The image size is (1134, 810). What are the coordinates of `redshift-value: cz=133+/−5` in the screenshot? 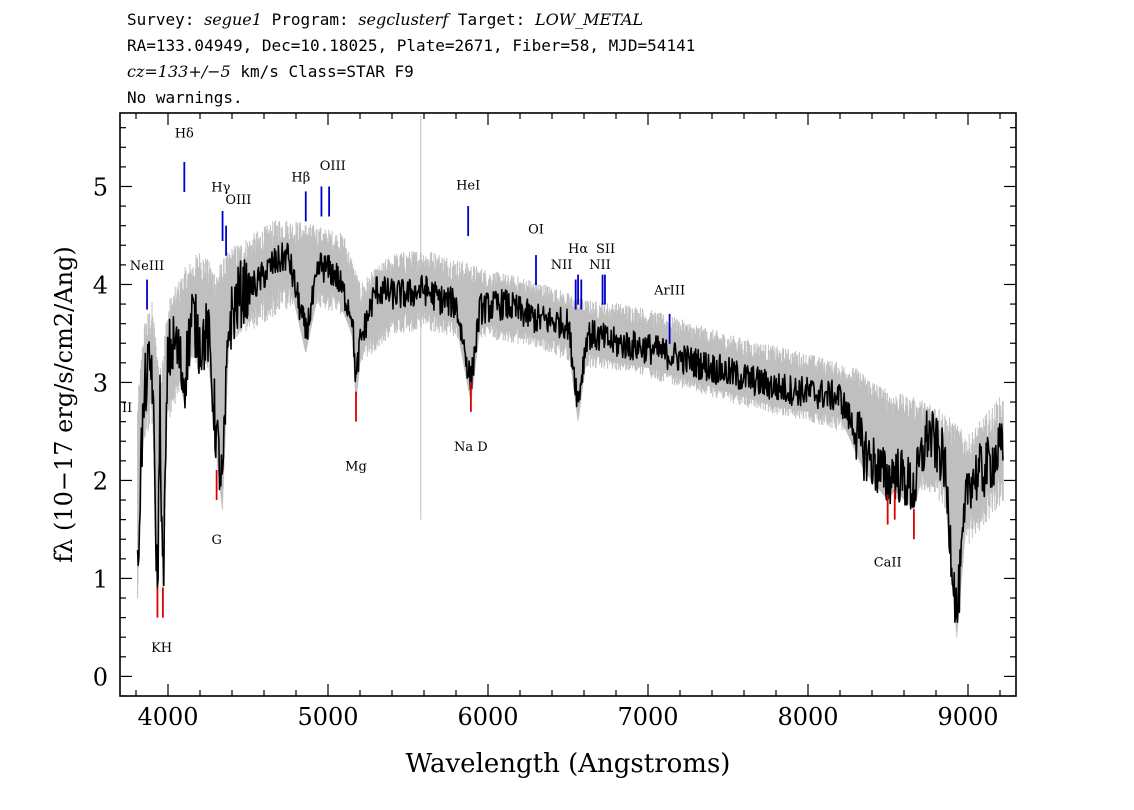 It's located at (179, 71).